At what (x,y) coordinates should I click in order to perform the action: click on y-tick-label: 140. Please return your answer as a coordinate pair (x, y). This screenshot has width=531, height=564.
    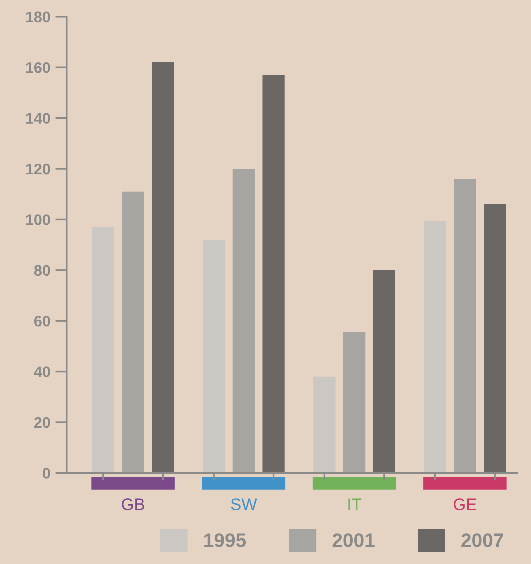
    Looking at the image, I should click on (38, 118).